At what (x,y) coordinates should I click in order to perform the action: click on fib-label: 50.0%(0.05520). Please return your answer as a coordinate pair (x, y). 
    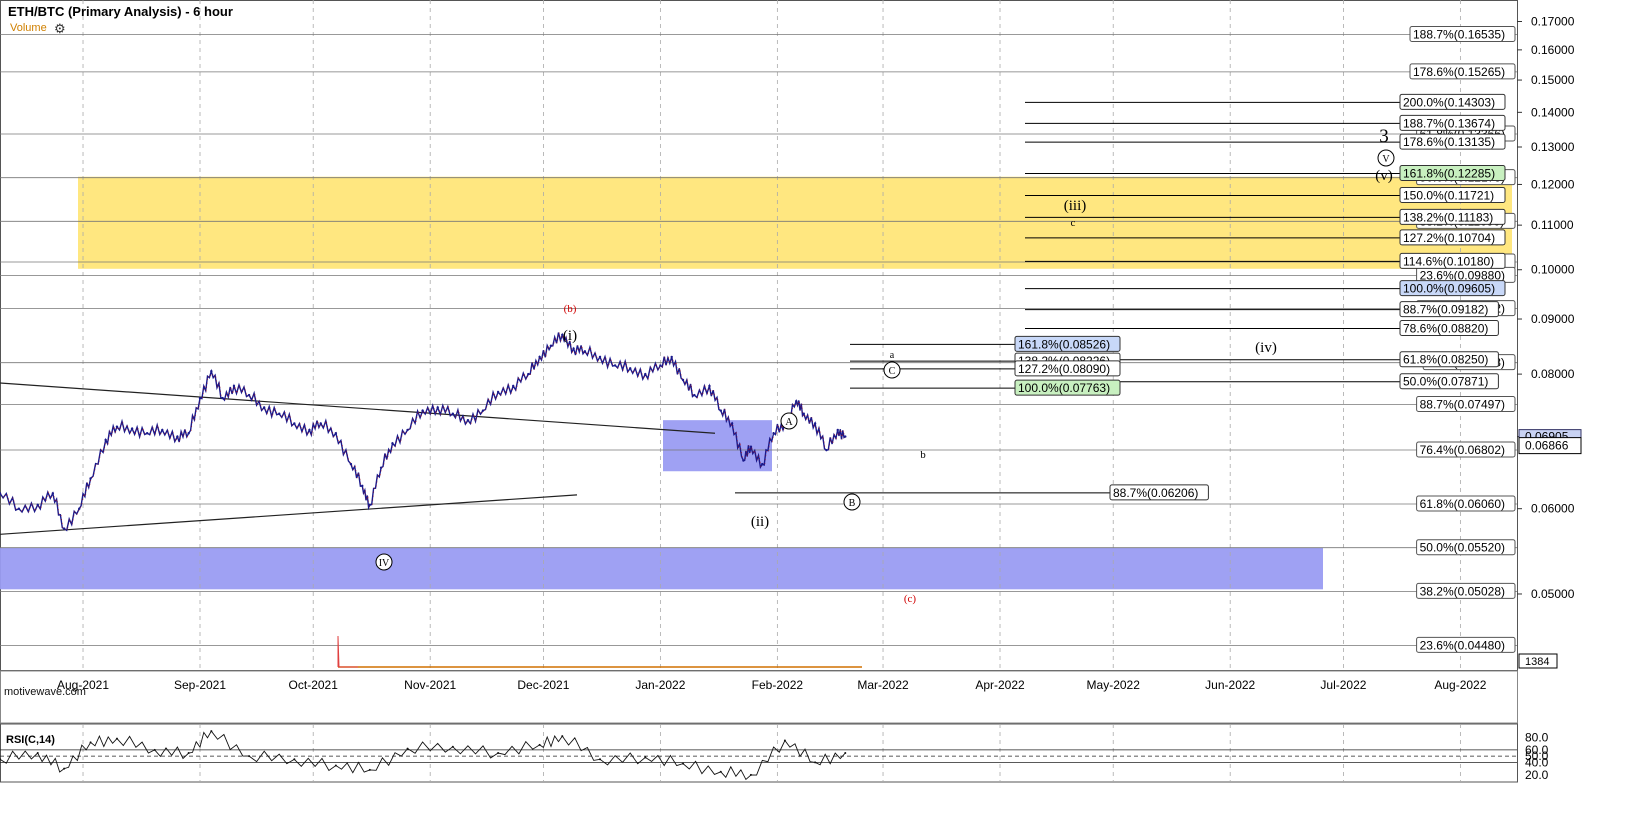
    Looking at the image, I should click on (1462, 548).